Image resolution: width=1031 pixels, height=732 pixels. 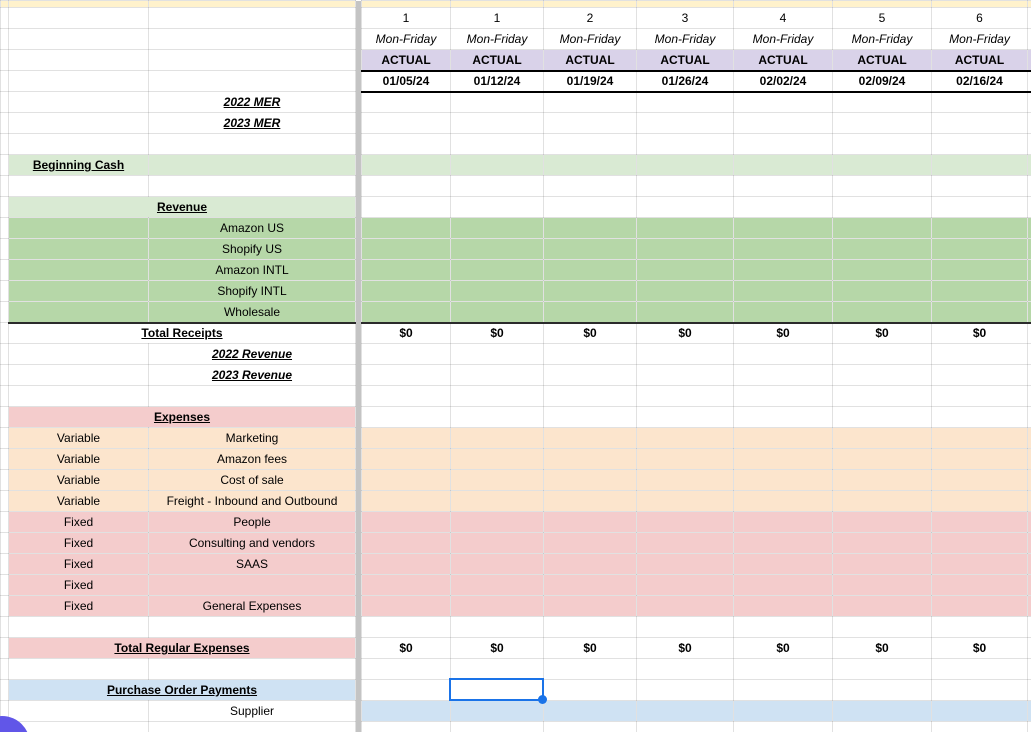 What do you see at coordinates (685, 60) in the screenshot?
I see `cell-actual-4: ACTUAL` at bounding box center [685, 60].